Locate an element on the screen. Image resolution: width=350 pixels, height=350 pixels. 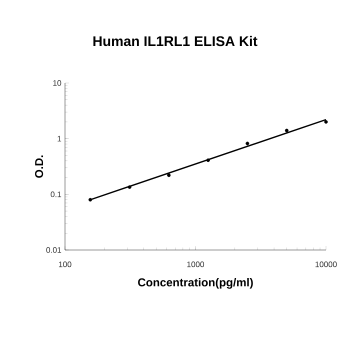
x-axis-title: Concentration(pg/ml) is located at coordinates (195, 283).